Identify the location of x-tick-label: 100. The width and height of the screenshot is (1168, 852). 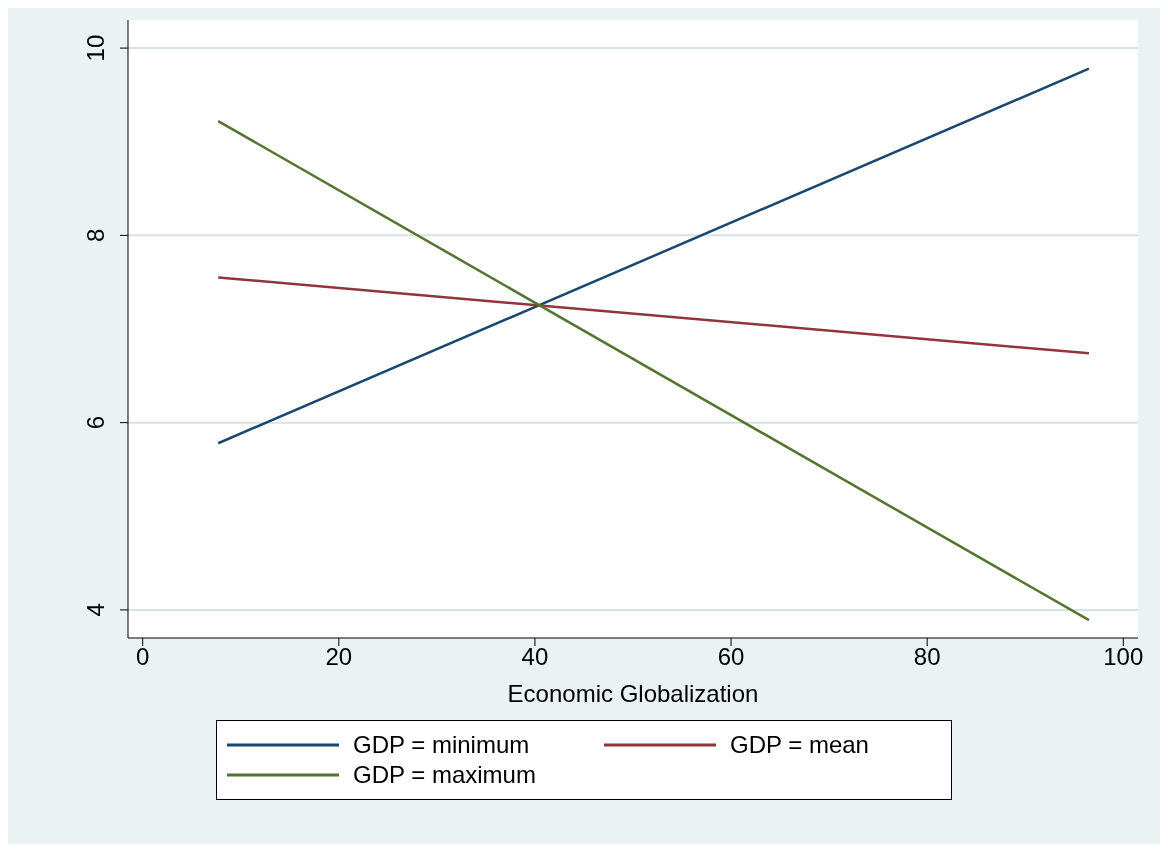
(1123, 657).